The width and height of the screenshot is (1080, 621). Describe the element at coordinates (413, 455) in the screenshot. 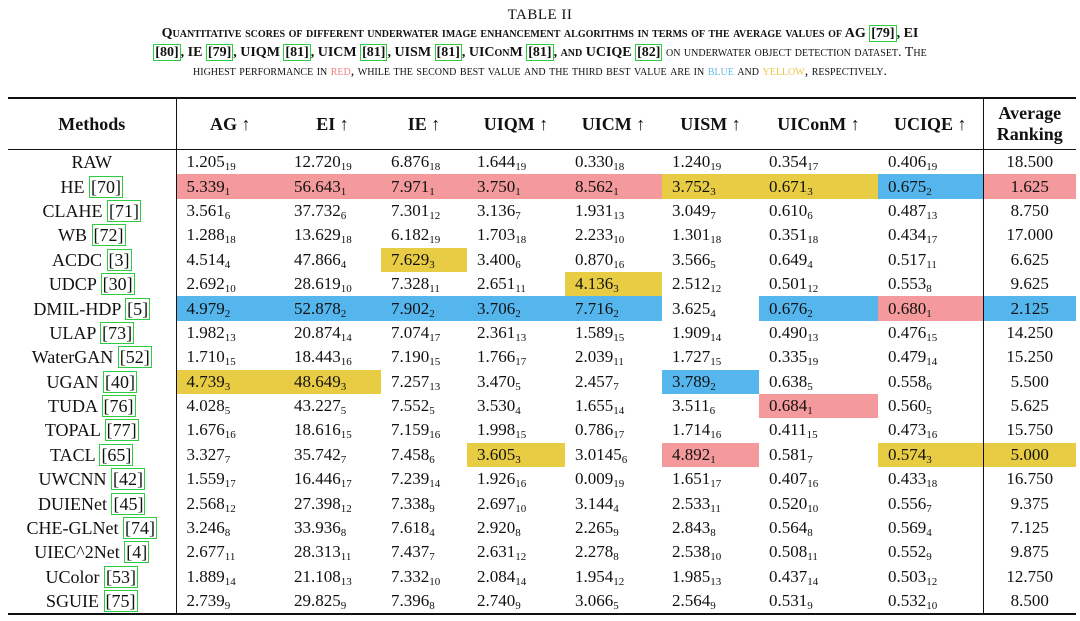

I see `score-cell: 7.4586` at that location.